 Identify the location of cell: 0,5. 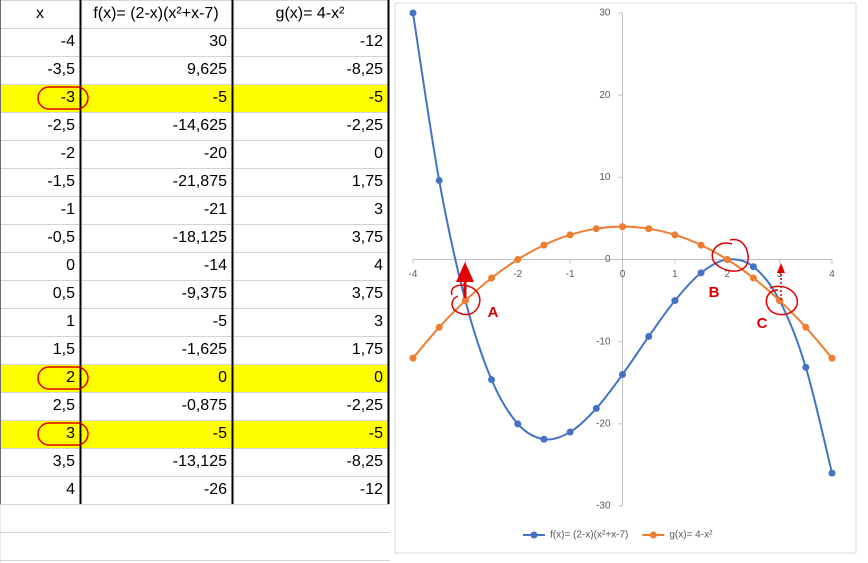
(64, 293).